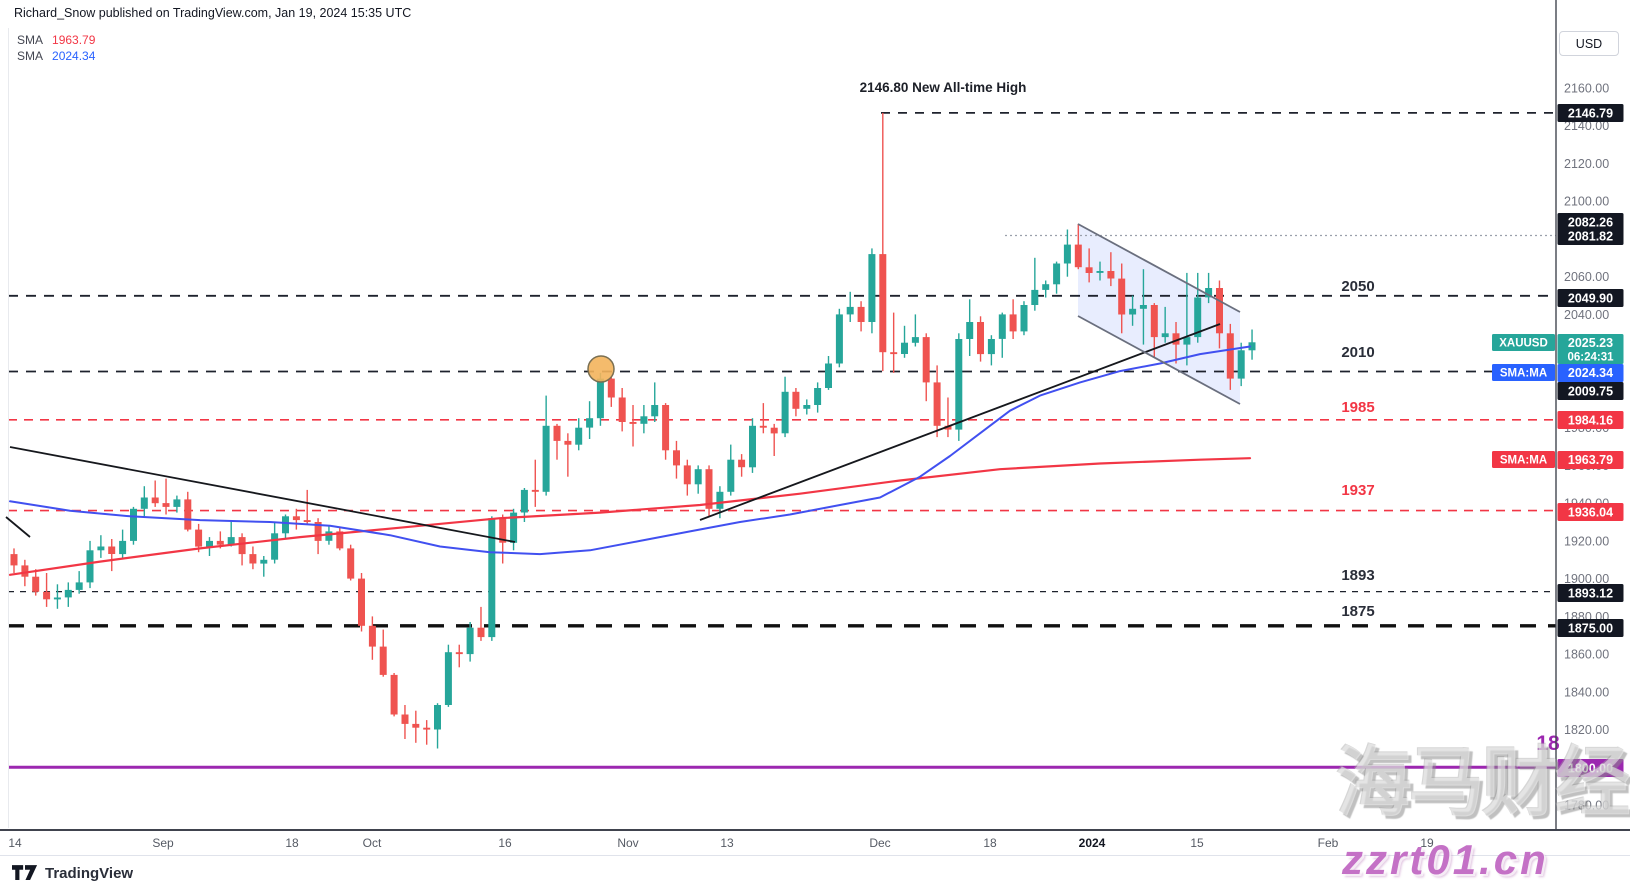  I want to click on svg-text: 1984.16, so click(1590, 421).